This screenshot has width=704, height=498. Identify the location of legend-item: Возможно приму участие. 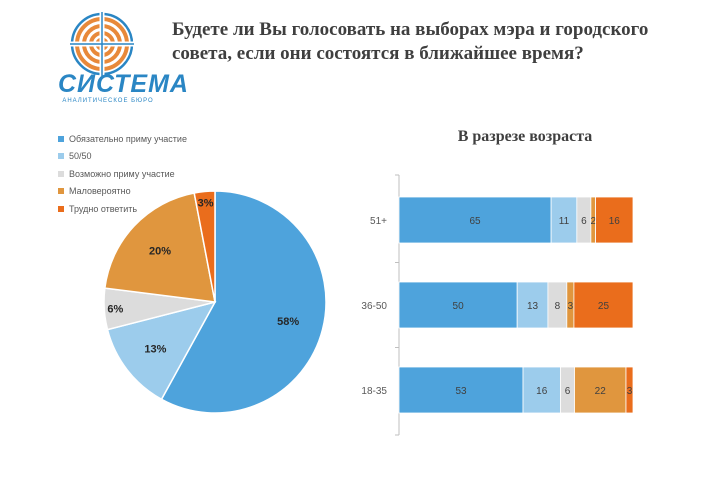
(122, 174).